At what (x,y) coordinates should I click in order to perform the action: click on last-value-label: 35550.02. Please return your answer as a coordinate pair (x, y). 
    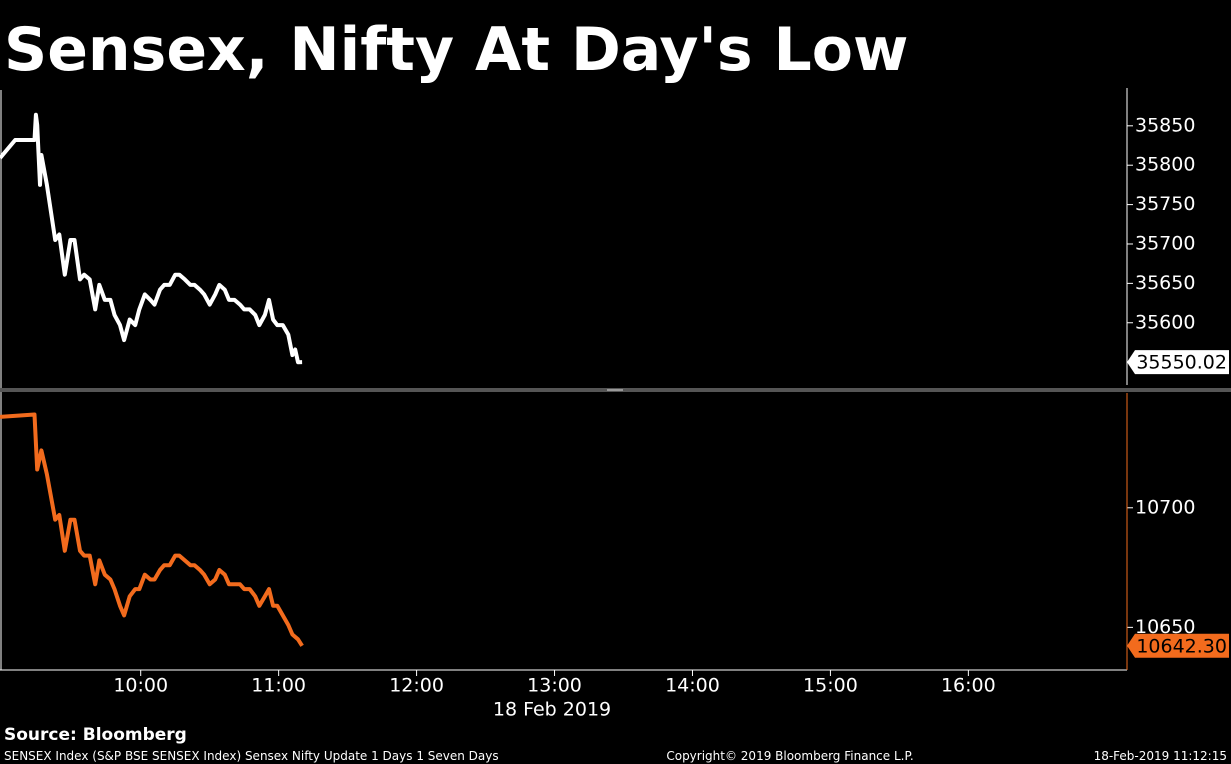
    Looking at the image, I should click on (1181, 363).